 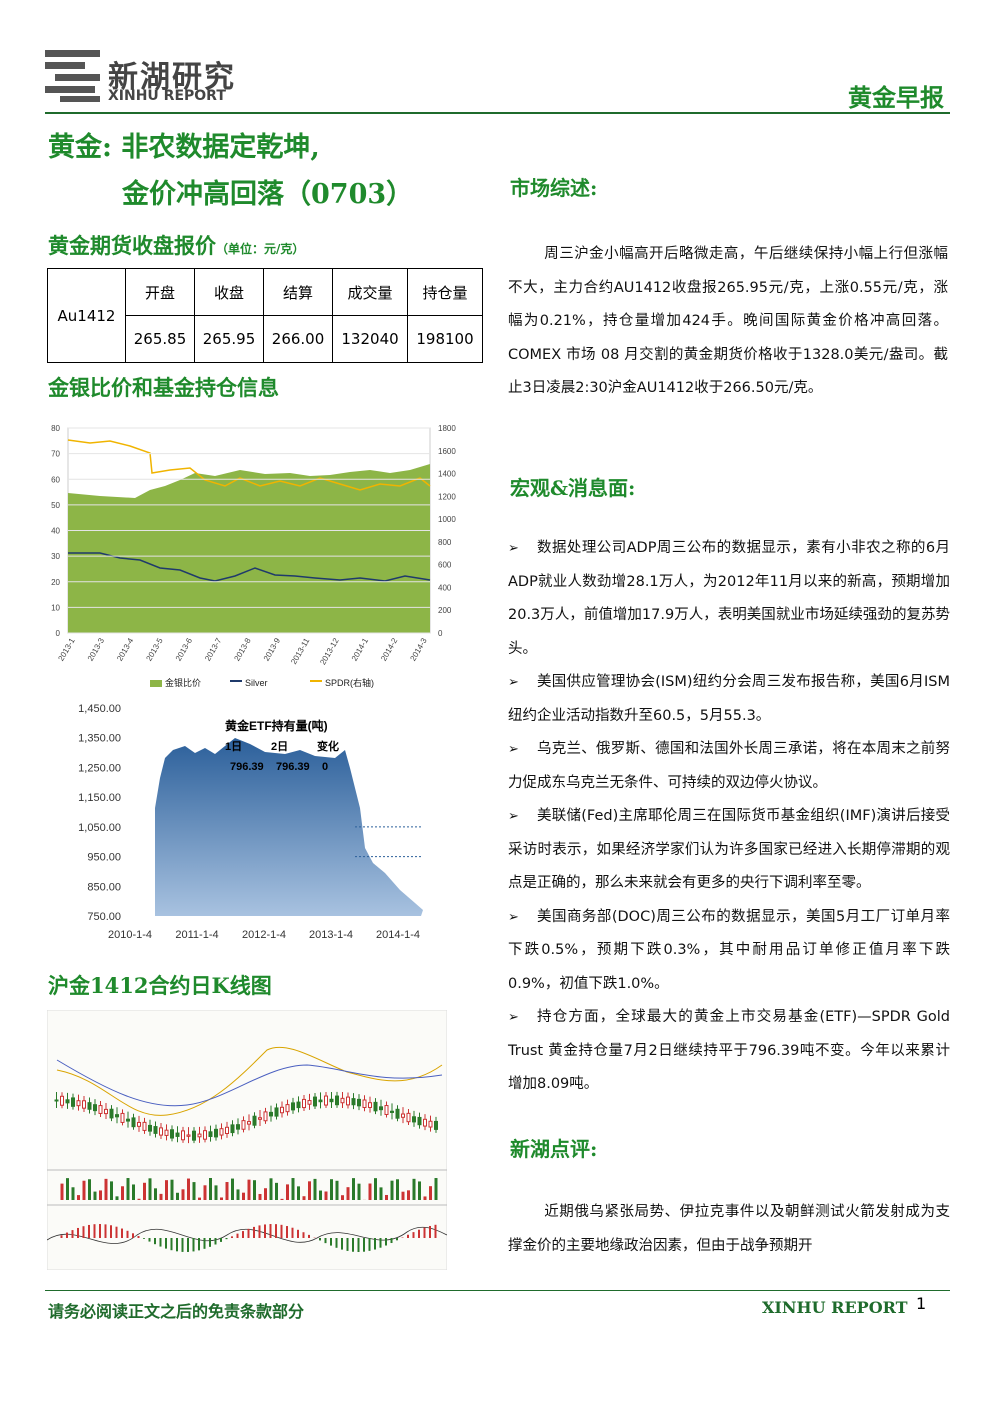 What do you see at coordinates (99, 828) in the screenshot?
I see `y-tick-label: 1,050.00` at bounding box center [99, 828].